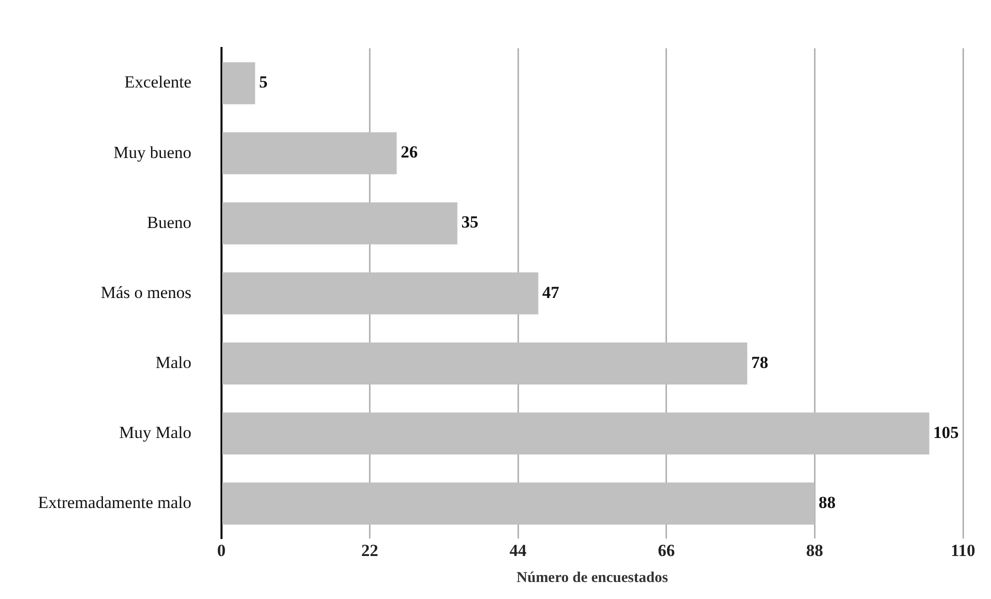  What do you see at coordinates (815, 550) in the screenshot?
I see `x-tick-label: 88` at bounding box center [815, 550].